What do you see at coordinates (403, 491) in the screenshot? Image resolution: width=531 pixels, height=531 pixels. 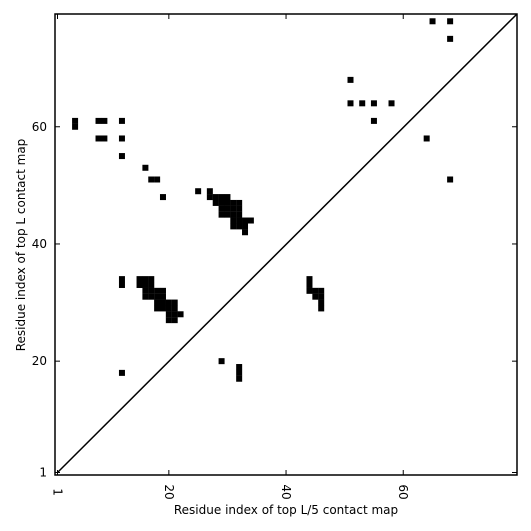 I see `x-tick-label: 60` at bounding box center [403, 491].